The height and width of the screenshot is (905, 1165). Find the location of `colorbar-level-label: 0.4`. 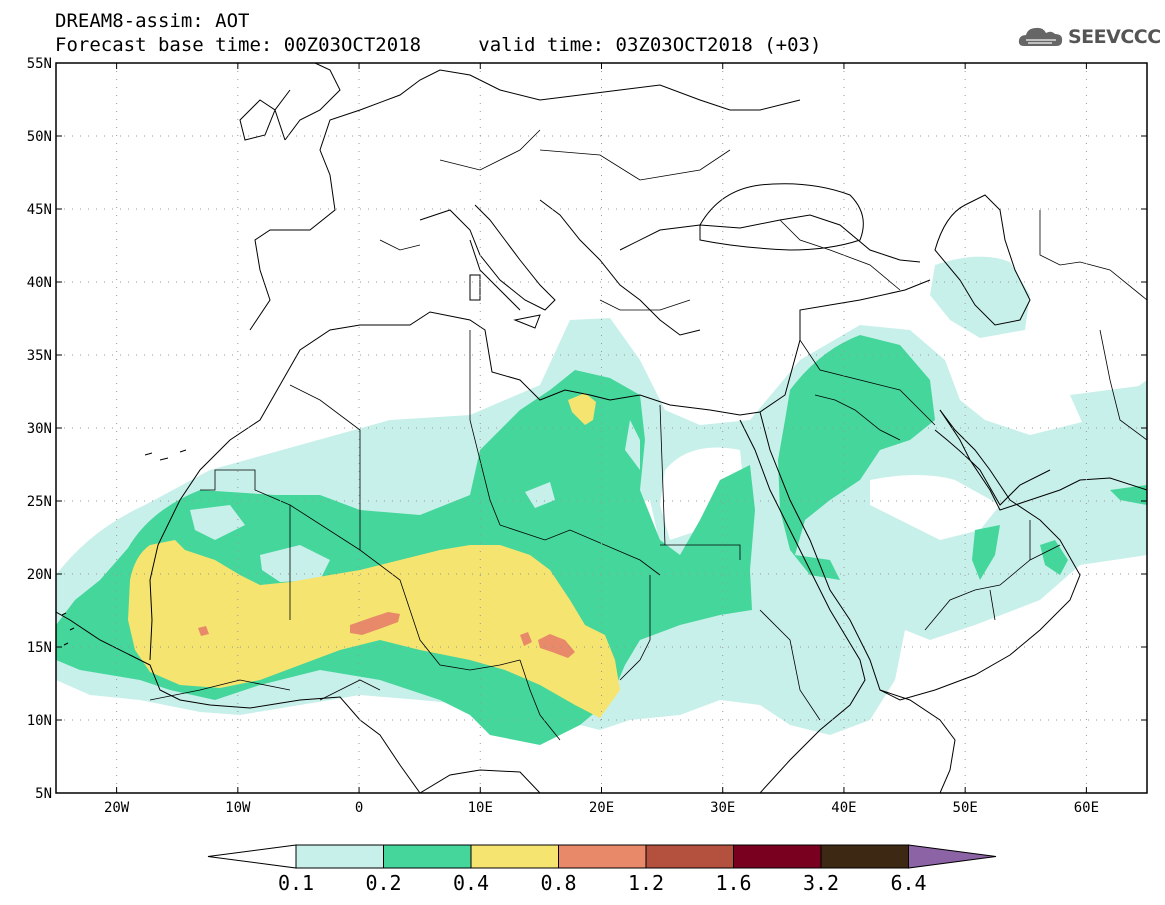

colorbar-level-label: 0.4 is located at coordinates (471, 883).